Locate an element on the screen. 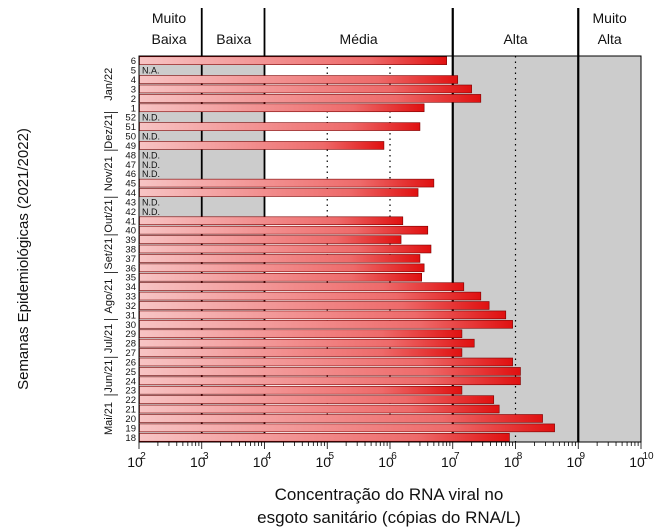  week-label-36: 36 is located at coordinates (130, 268).